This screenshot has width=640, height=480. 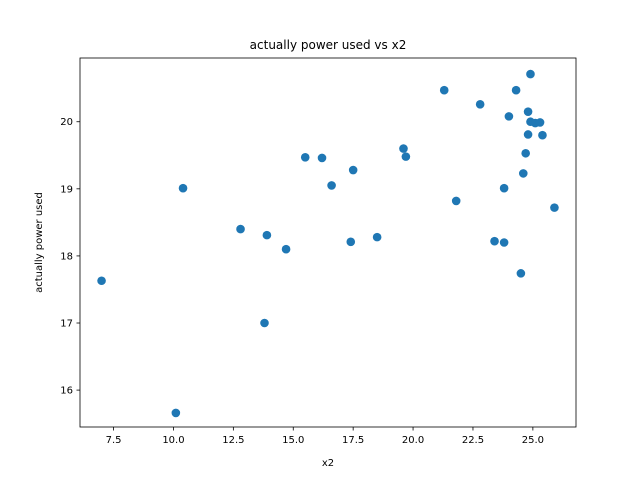 What do you see at coordinates (66, 391) in the screenshot?
I see `y-tick-label: 16` at bounding box center [66, 391].